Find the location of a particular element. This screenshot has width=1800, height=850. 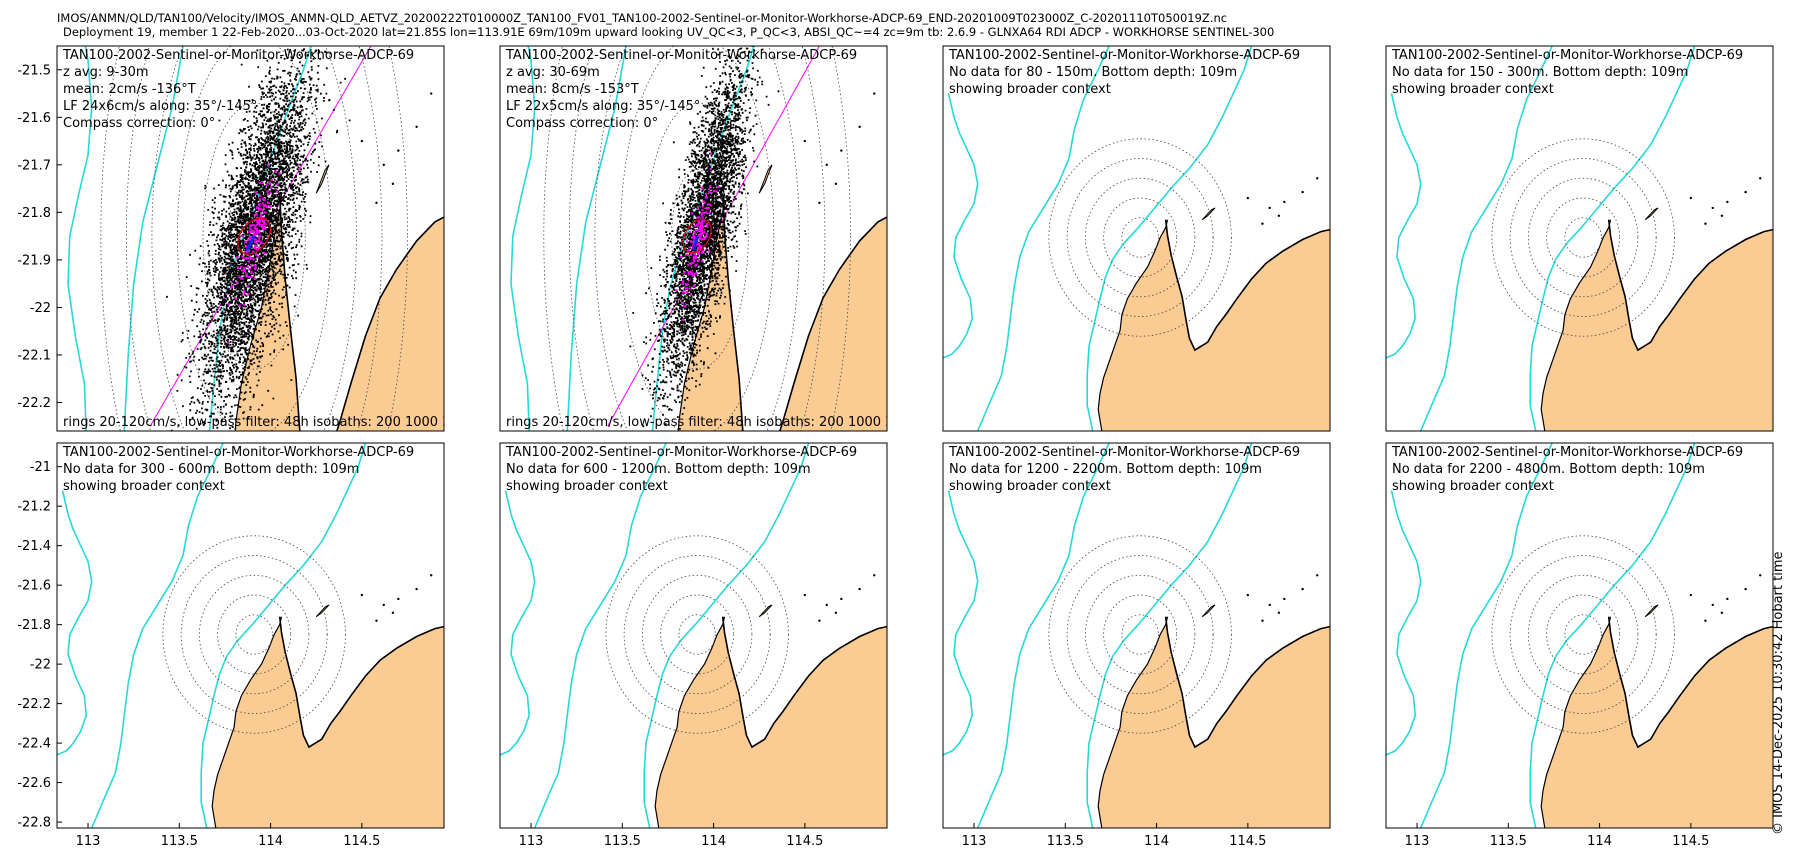

y-tick-label: -22 is located at coordinates (40, 665).